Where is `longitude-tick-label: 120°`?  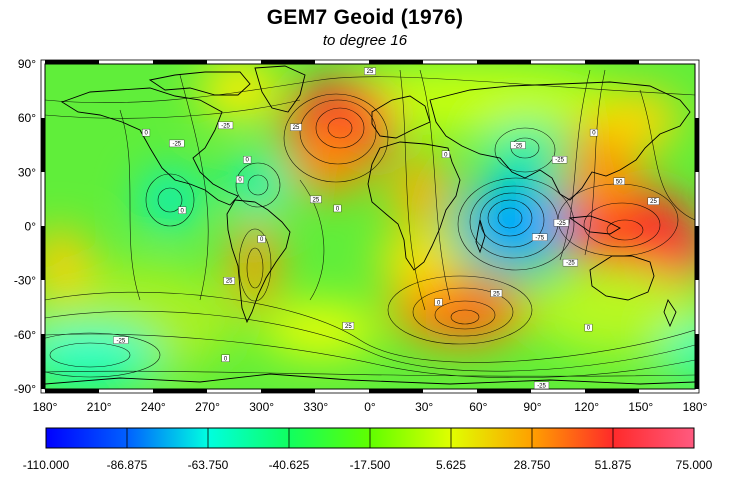
longitude-tick-label: 120° is located at coordinates (586, 407).